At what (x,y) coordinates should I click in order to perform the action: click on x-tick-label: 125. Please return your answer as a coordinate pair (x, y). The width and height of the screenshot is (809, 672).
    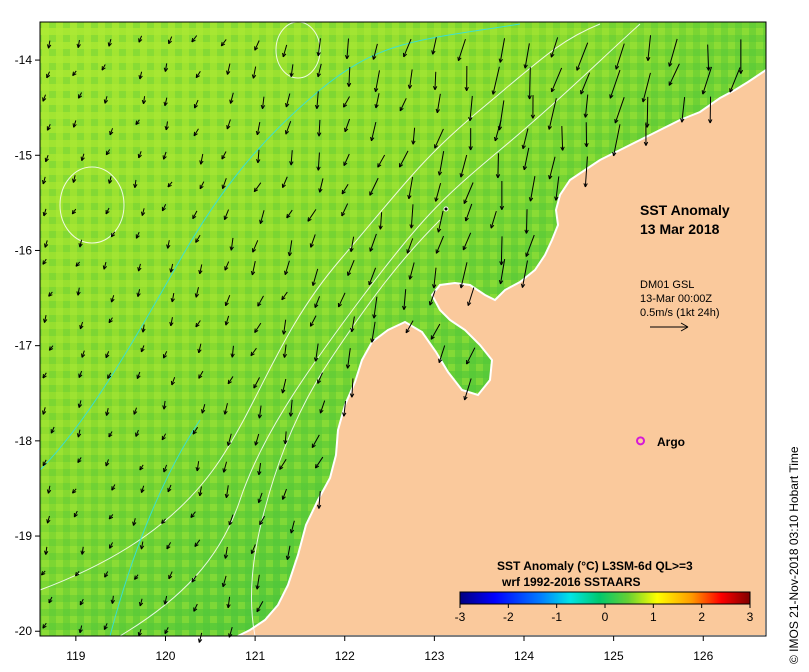
    Looking at the image, I should click on (614, 656).